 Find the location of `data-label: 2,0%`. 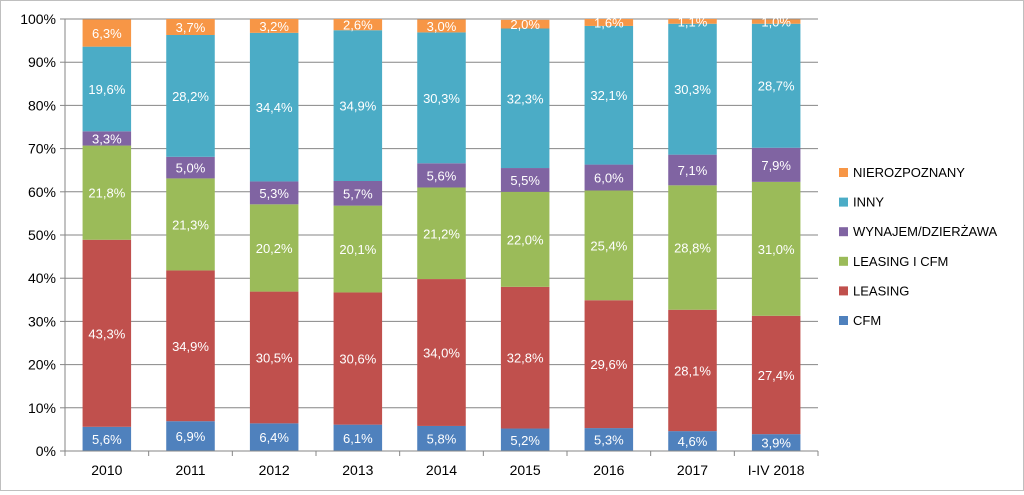

data-label: 2,0% is located at coordinates (525, 24).